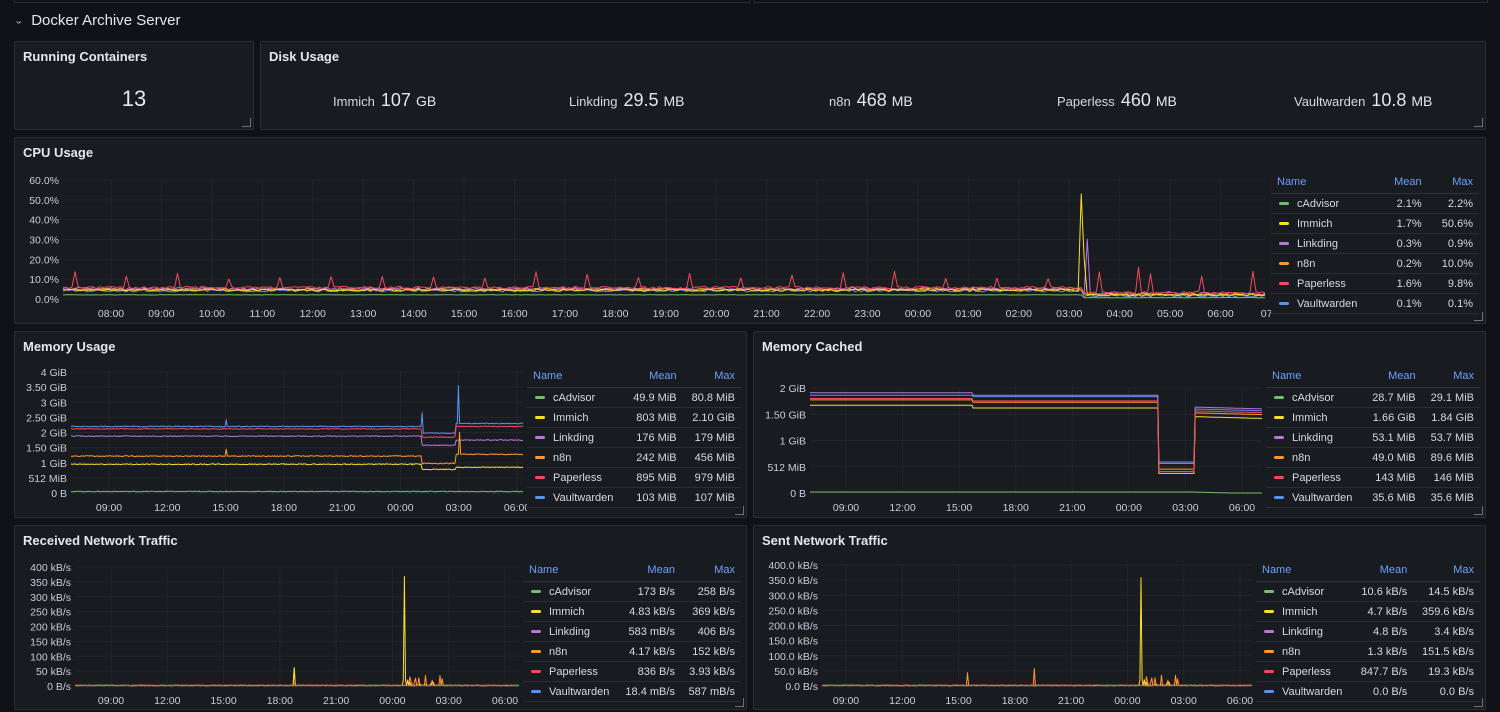 The width and height of the screenshot is (1500, 712). Describe the element at coordinates (1382, 652) in the screenshot. I see `legend-mean-value: 1.3 kB/s` at that location.